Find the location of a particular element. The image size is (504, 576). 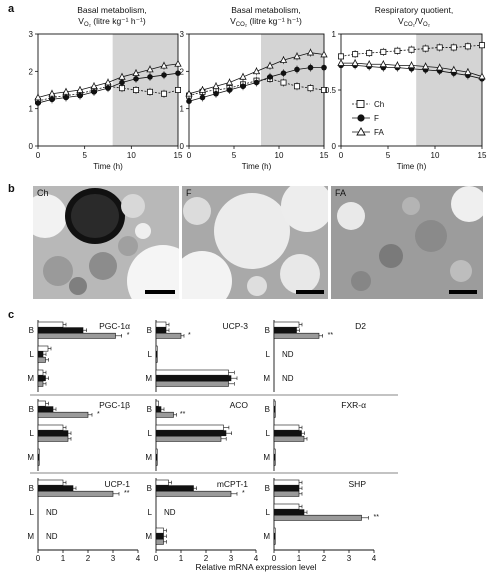

legend-label-fa: FA is located at coordinates (379, 132).